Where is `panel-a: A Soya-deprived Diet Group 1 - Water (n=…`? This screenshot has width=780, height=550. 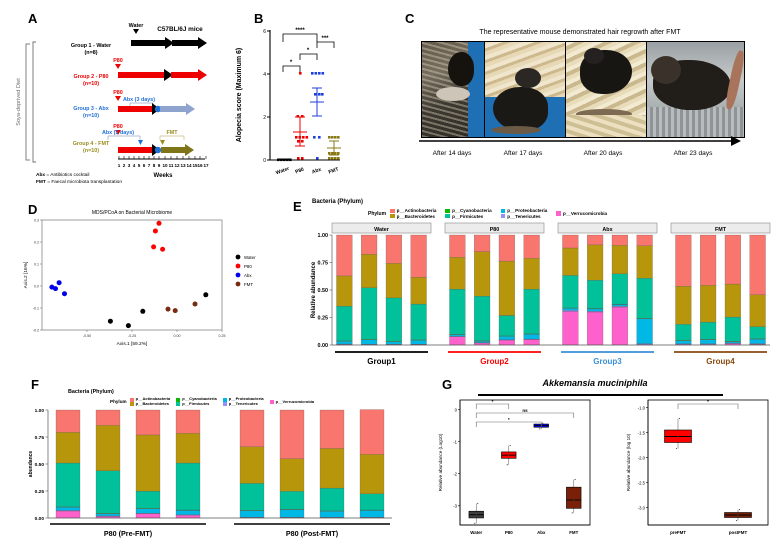
panel-a: A Soya-deprived Diet Group 1 - Water (n=… is located at coordinates (107, 97).